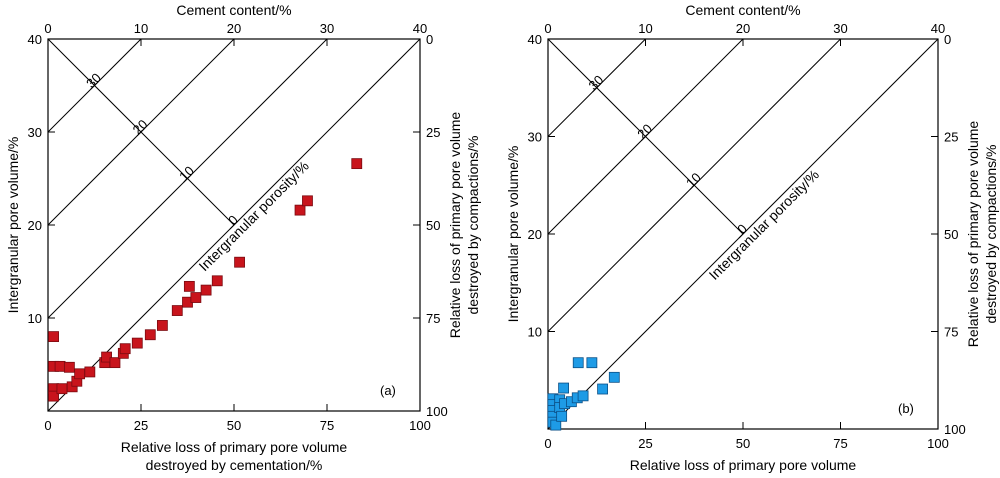  I want to click on panel-label: (b), so click(906, 408).